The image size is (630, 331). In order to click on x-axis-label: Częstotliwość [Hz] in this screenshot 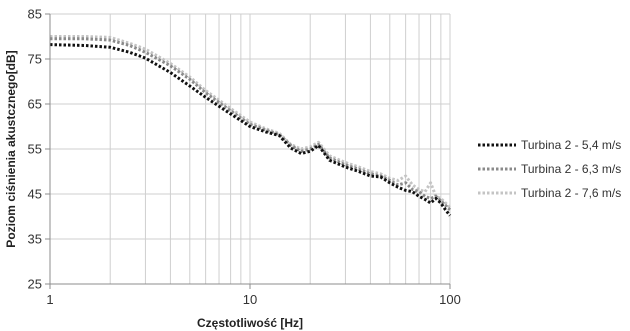, I will do `click(250, 323)`.